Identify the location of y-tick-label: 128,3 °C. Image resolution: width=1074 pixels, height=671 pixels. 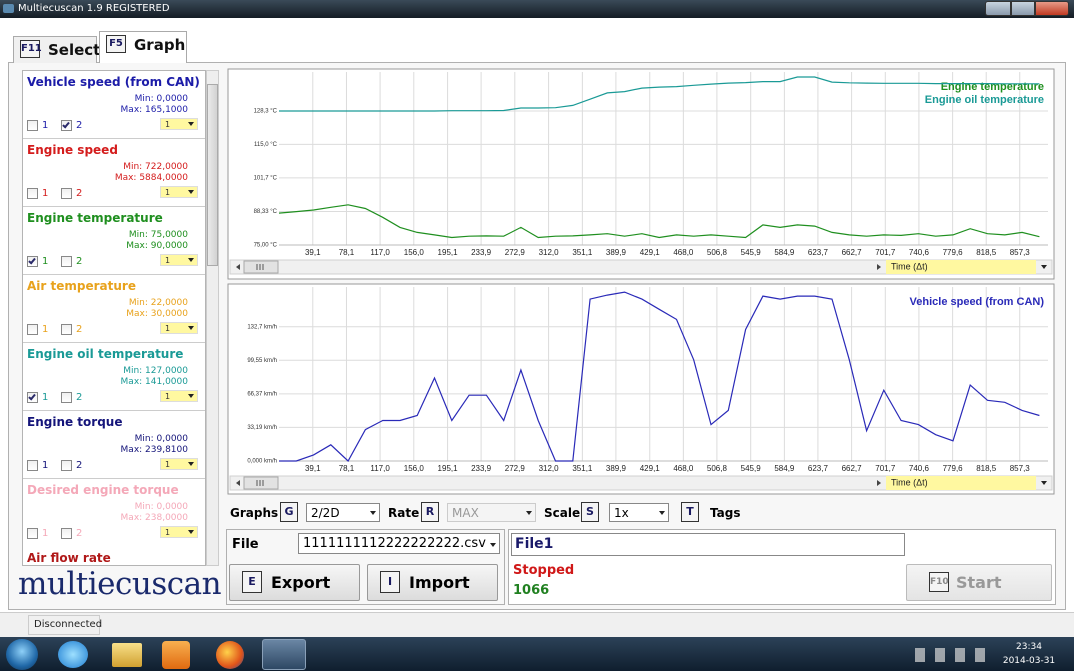
(266, 112).